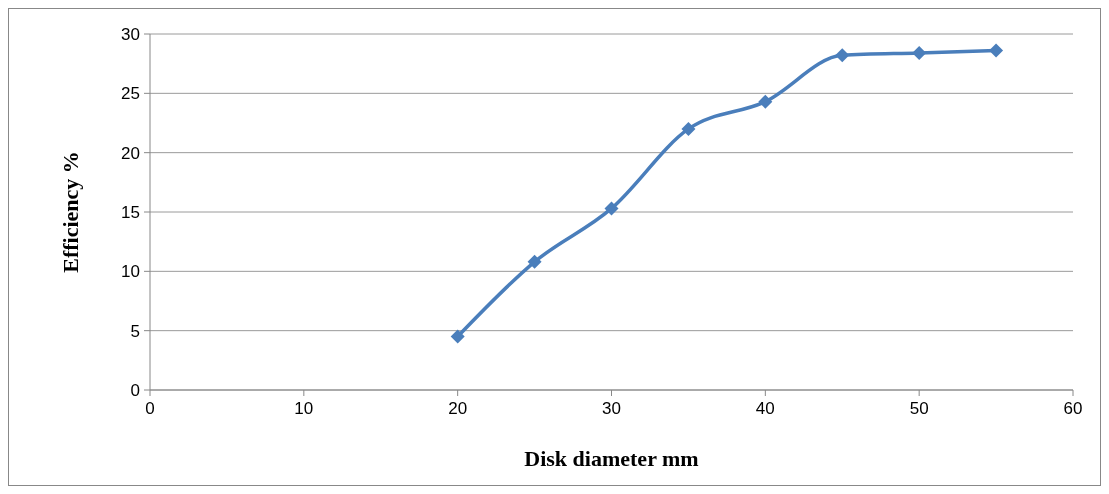 This screenshot has width=1109, height=494. Describe the element at coordinates (135, 390) in the screenshot. I see `y-tick-label: 0` at that location.